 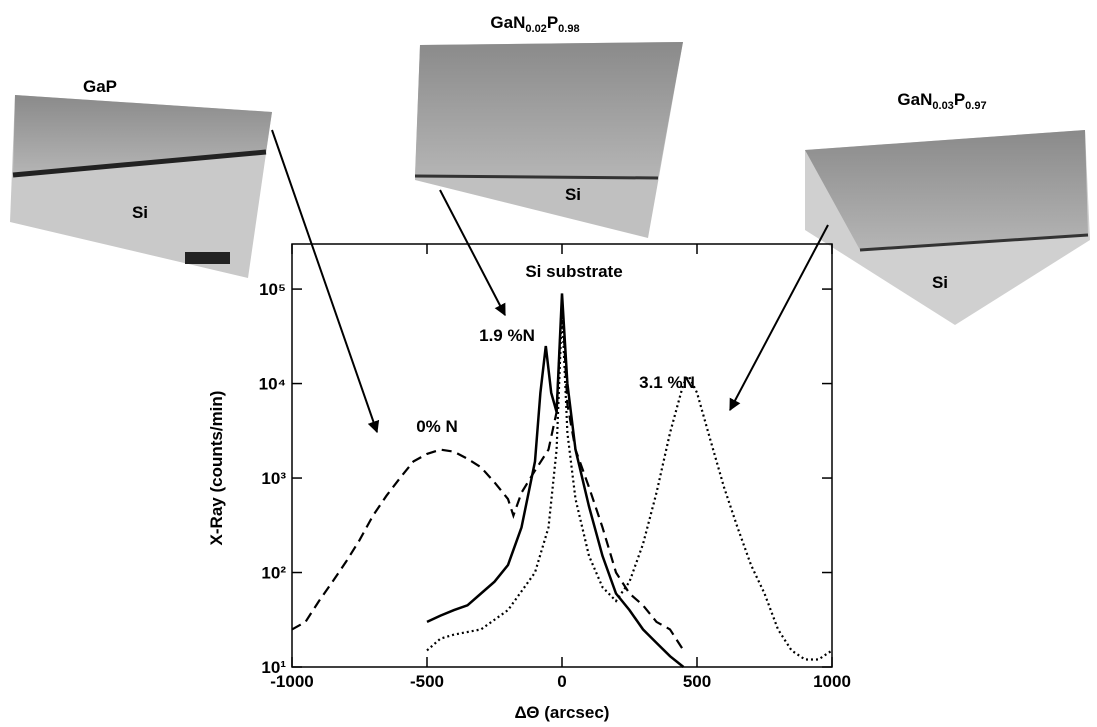 I want to click on tem-image-gap, so click(x=141, y=186).